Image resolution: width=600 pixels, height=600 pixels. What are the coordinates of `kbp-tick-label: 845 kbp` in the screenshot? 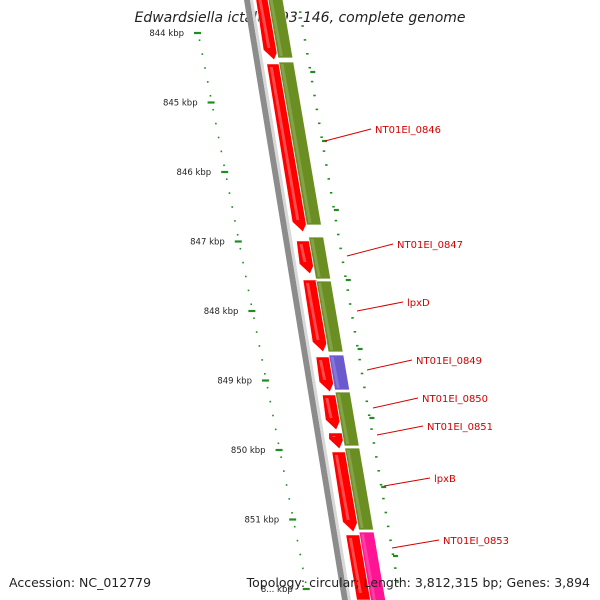 It's located at (180, 104).